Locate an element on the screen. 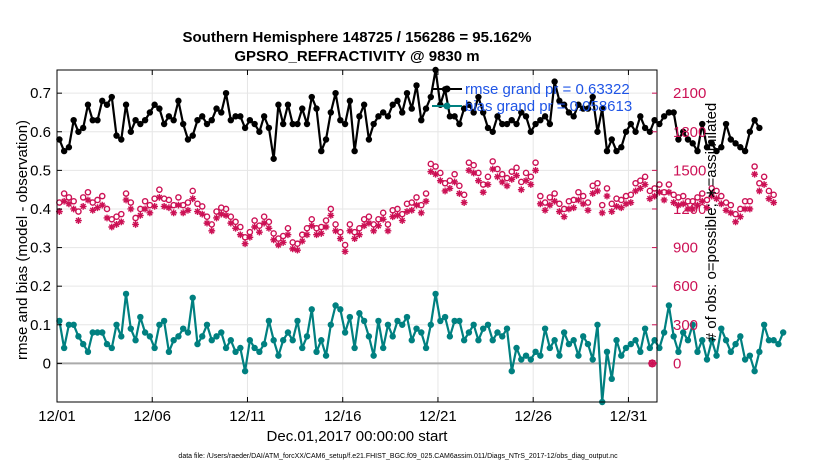 This screenshot has width=830, height=470. x-tick-label: 12/31 is located at coordinates (629, 416).